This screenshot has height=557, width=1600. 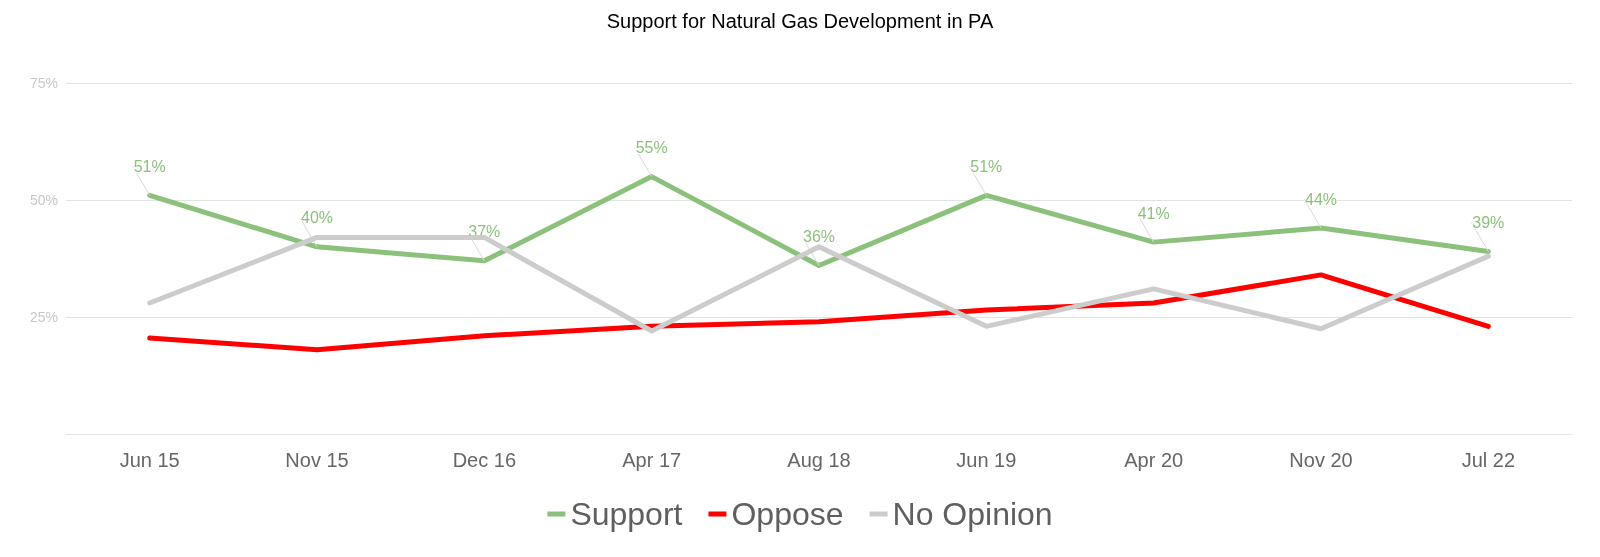 What do you see at coordinates (626, 514) in the screenshot?
I see `legend-label: Support` at bounding box center [626, 514].